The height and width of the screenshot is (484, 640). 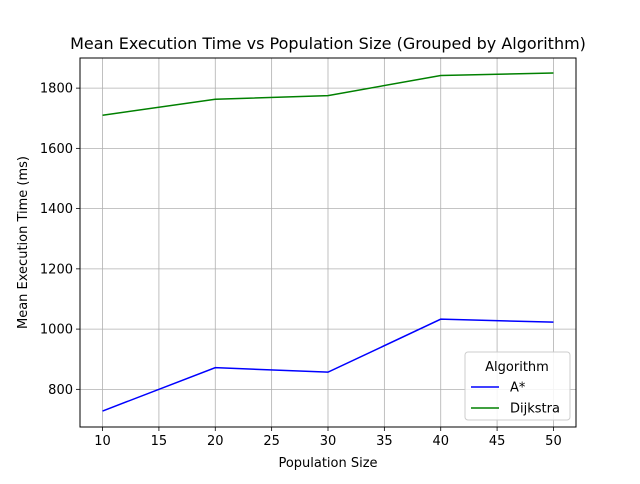 I want to click on y-tick-label: 800, so click(x=60, y=390).